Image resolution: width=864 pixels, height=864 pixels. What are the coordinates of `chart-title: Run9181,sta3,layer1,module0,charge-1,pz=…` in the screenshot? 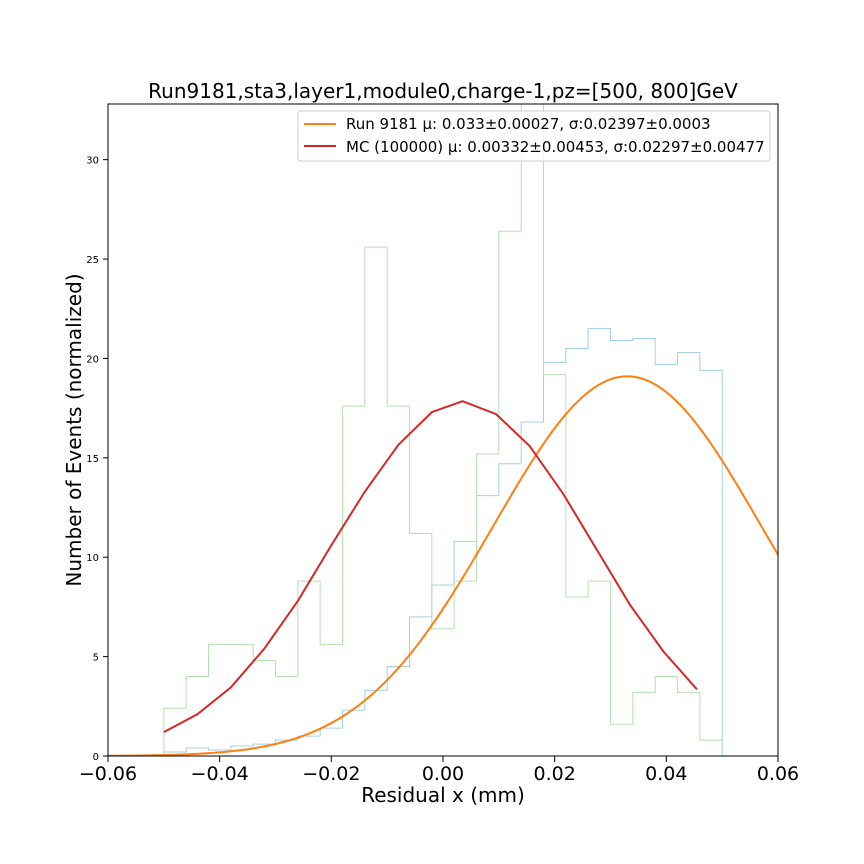 It's located at (443, 91).